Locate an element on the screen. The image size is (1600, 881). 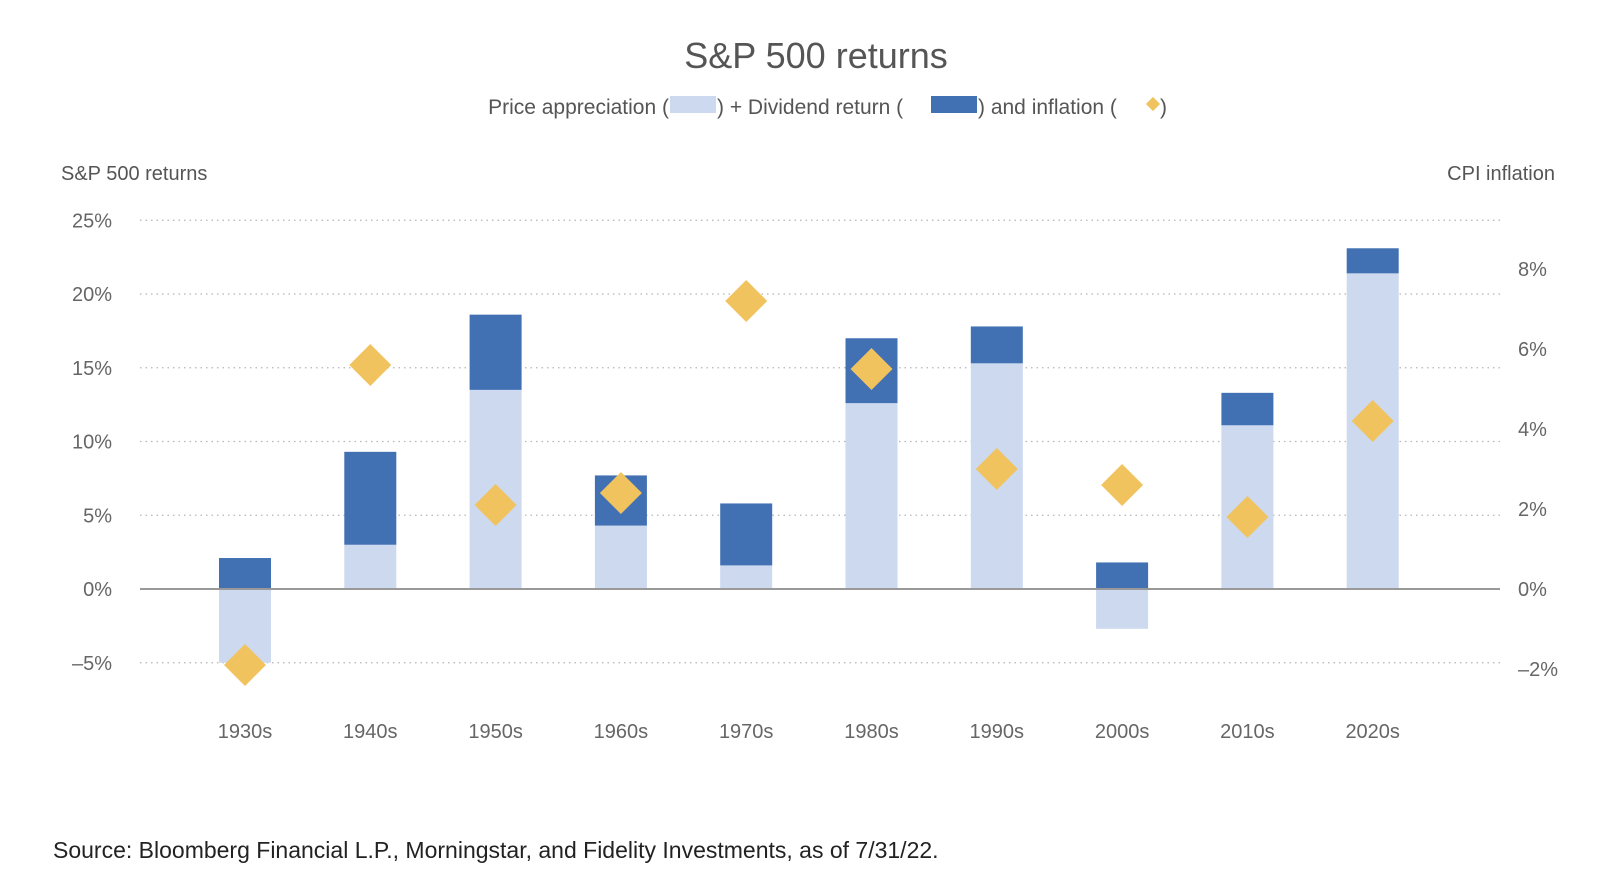
x-tick-label: 1970s is located at coordinates (746, 732).